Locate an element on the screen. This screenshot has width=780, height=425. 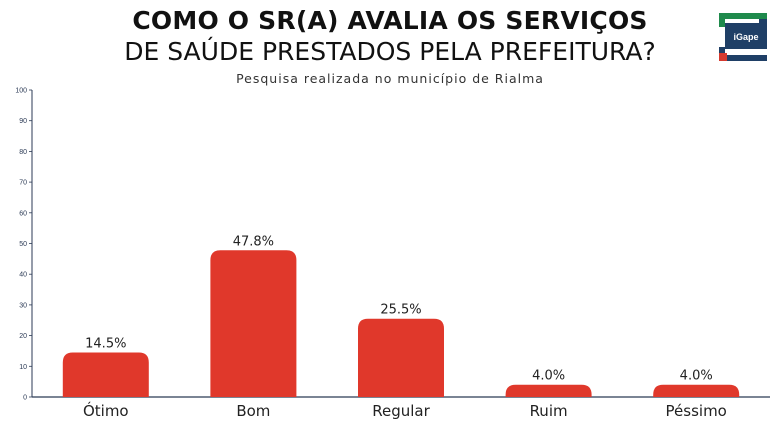
data-label: 14.5% is located at coordinates (105, 343).